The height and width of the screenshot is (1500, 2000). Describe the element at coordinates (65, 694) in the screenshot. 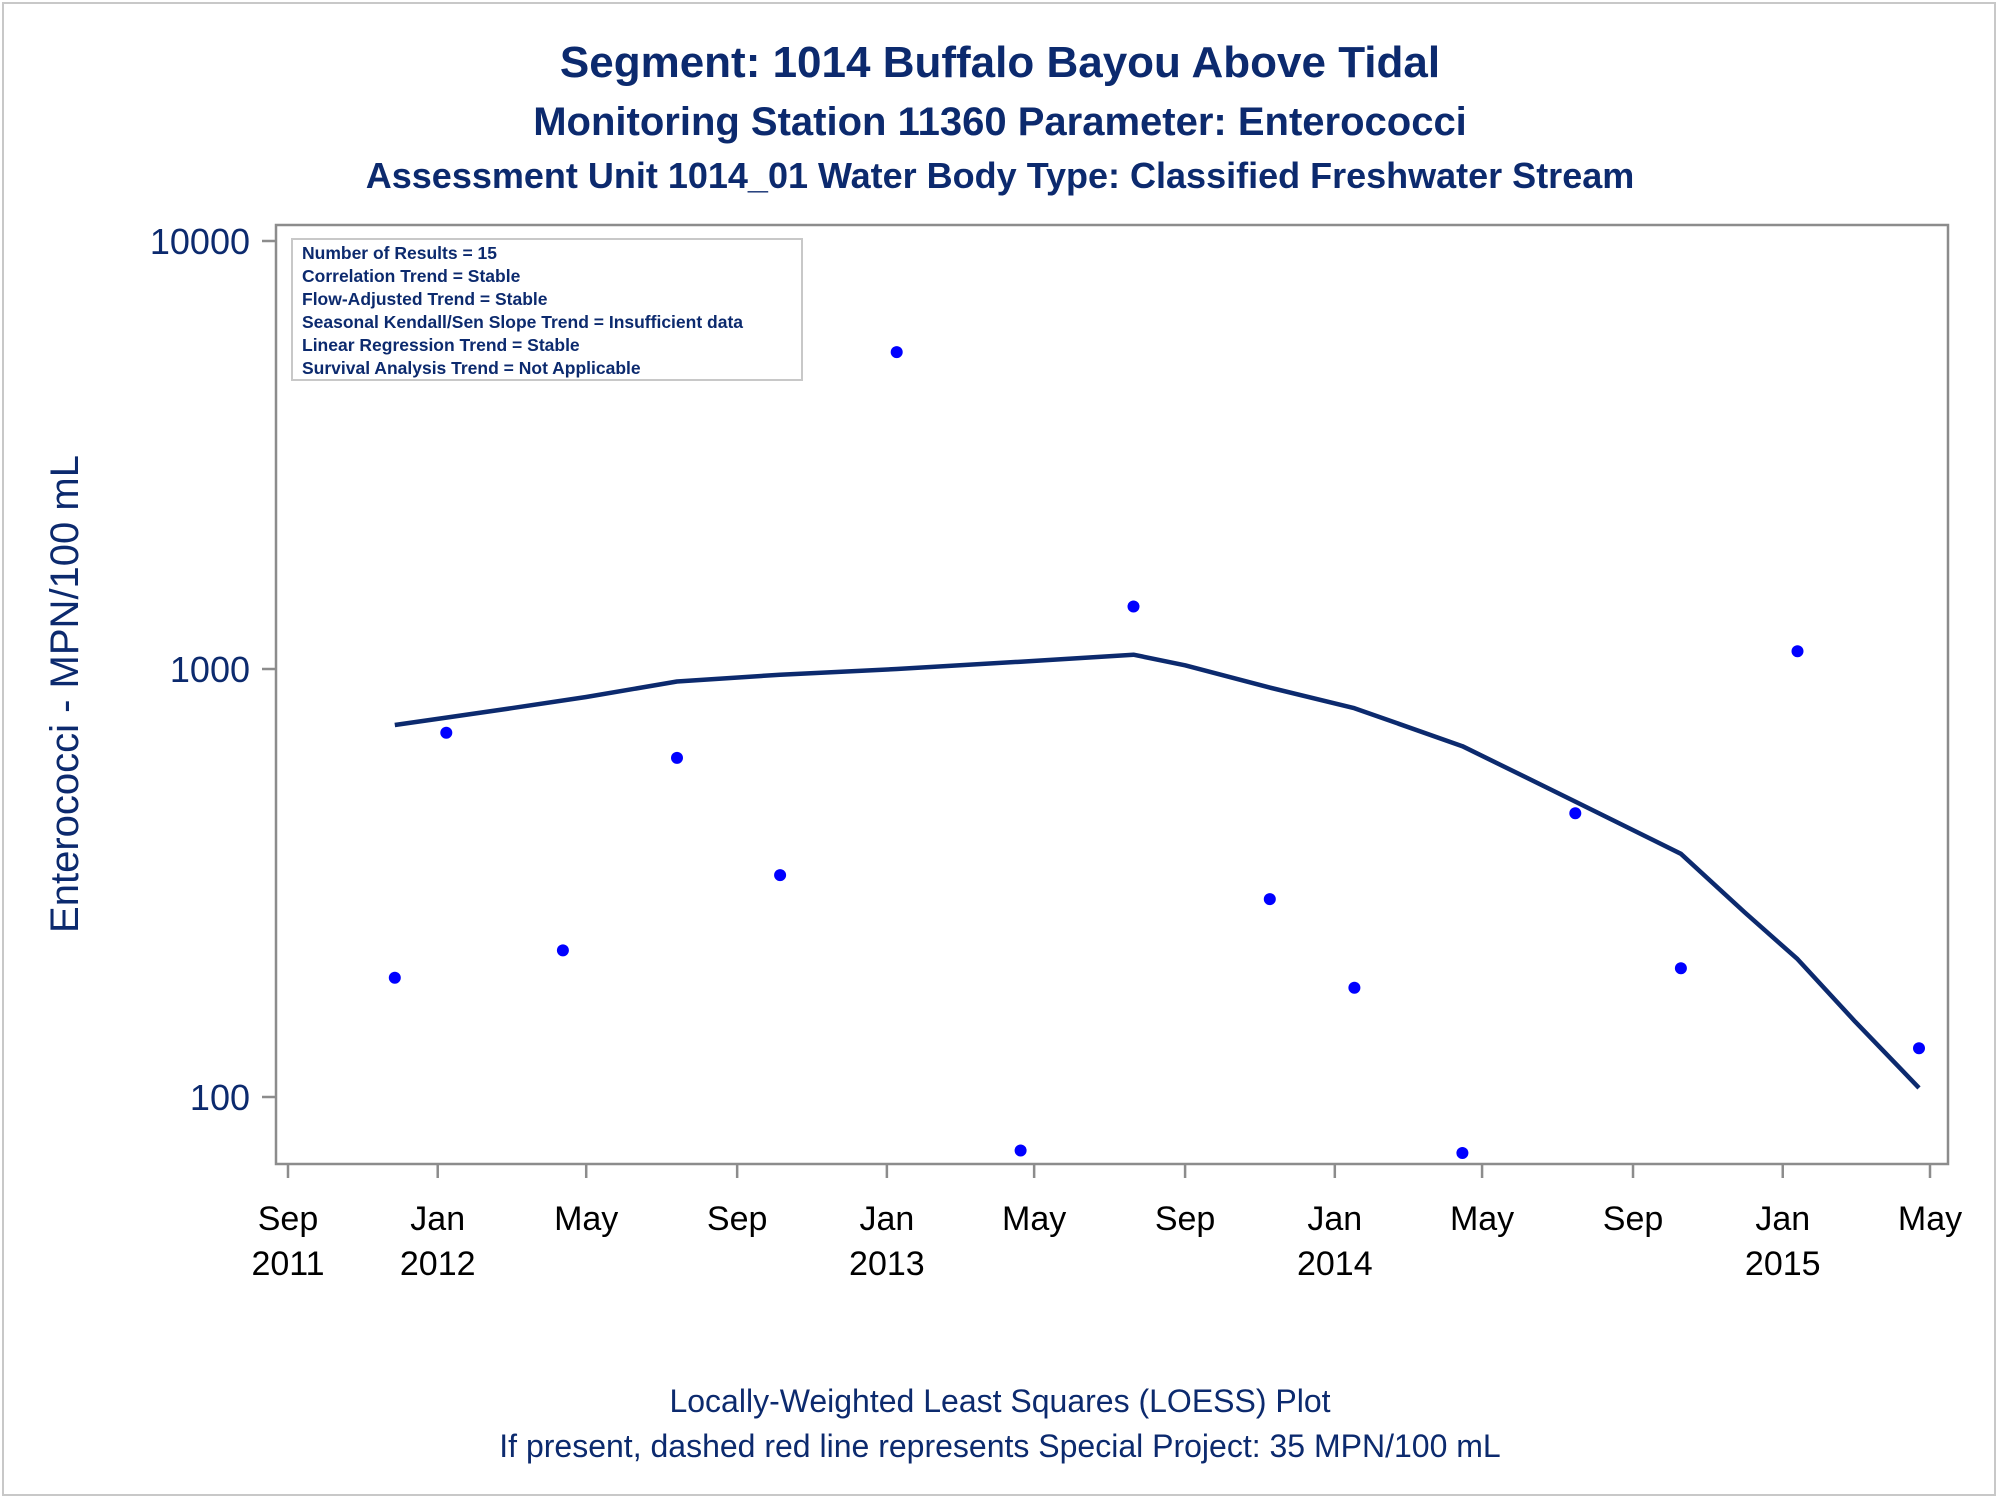

I see `y-axis-title: Enterococci - MPN/100 mL` at that location.